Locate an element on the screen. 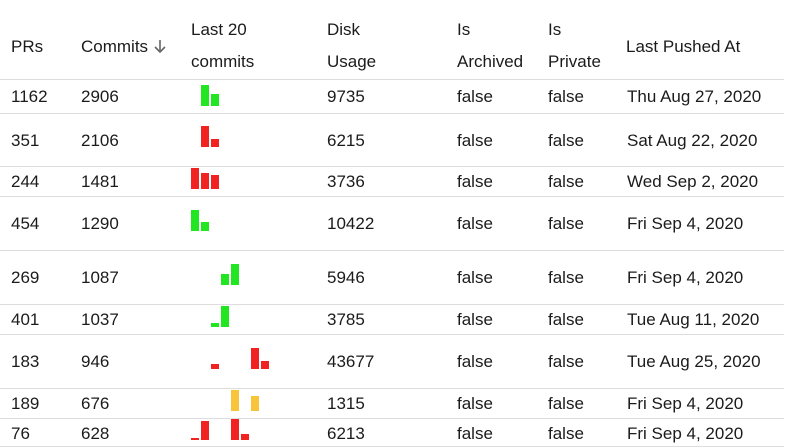 The image size is (800, 448). cell-disk: 3736 is located at coordinates (346, 181).